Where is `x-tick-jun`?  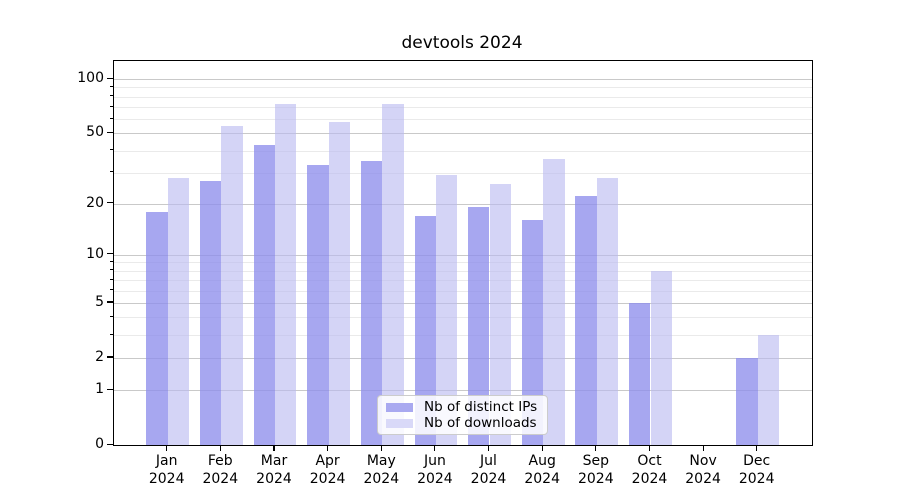 x-tick-jun is located at coordinates (435, 448).